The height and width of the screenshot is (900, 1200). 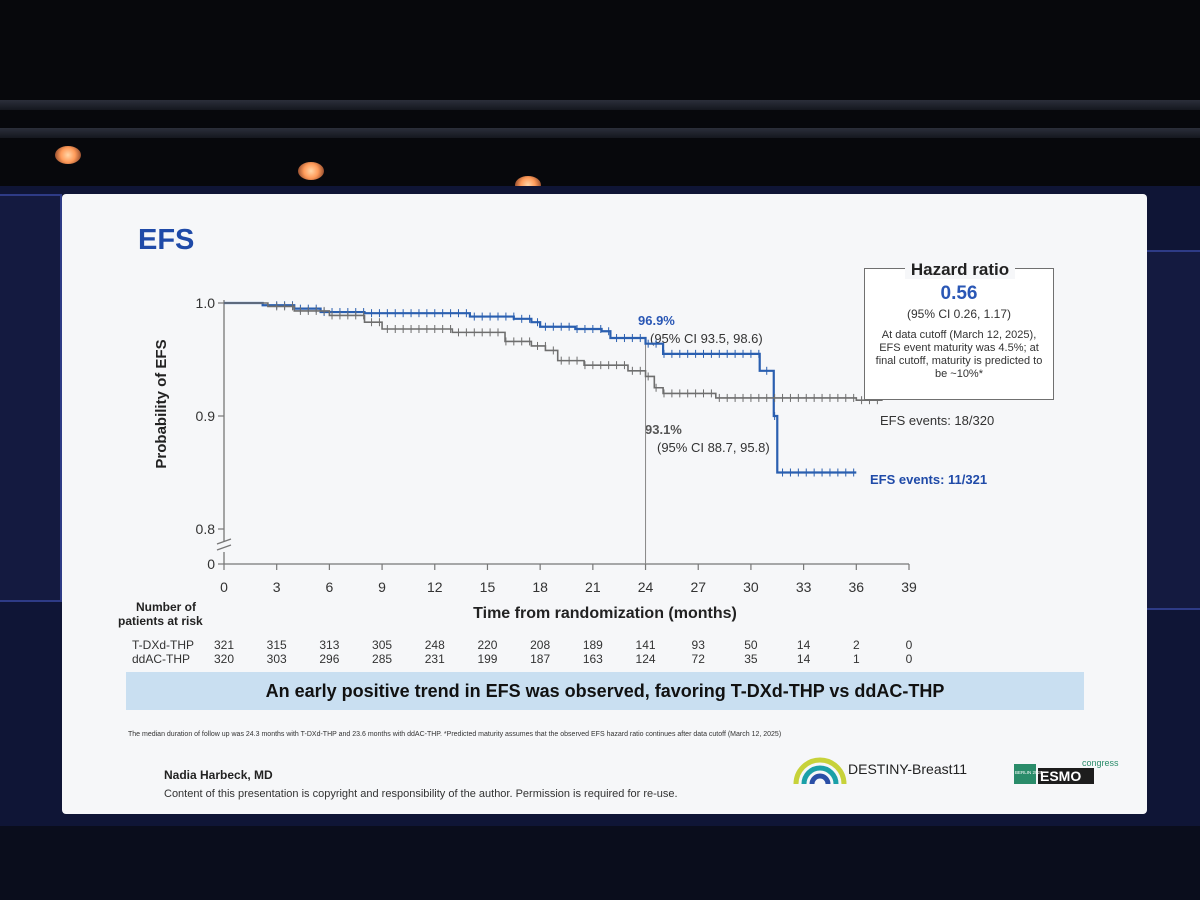 What do you see at coordinates (382, 645) in the screenshot?
I see `risk-cell: 305` at bounding box center [382, 645].